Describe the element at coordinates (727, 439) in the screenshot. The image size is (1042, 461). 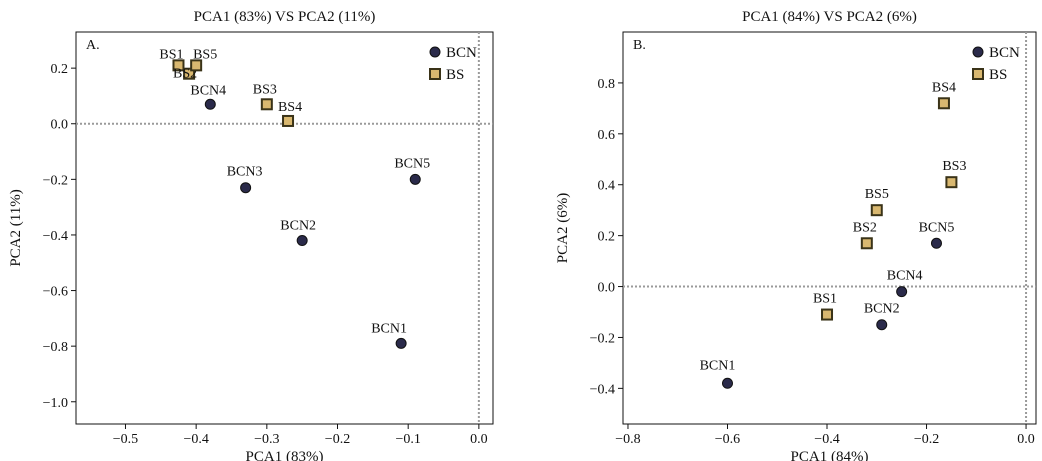
I see `x-tick-label: −0.6` at that location.